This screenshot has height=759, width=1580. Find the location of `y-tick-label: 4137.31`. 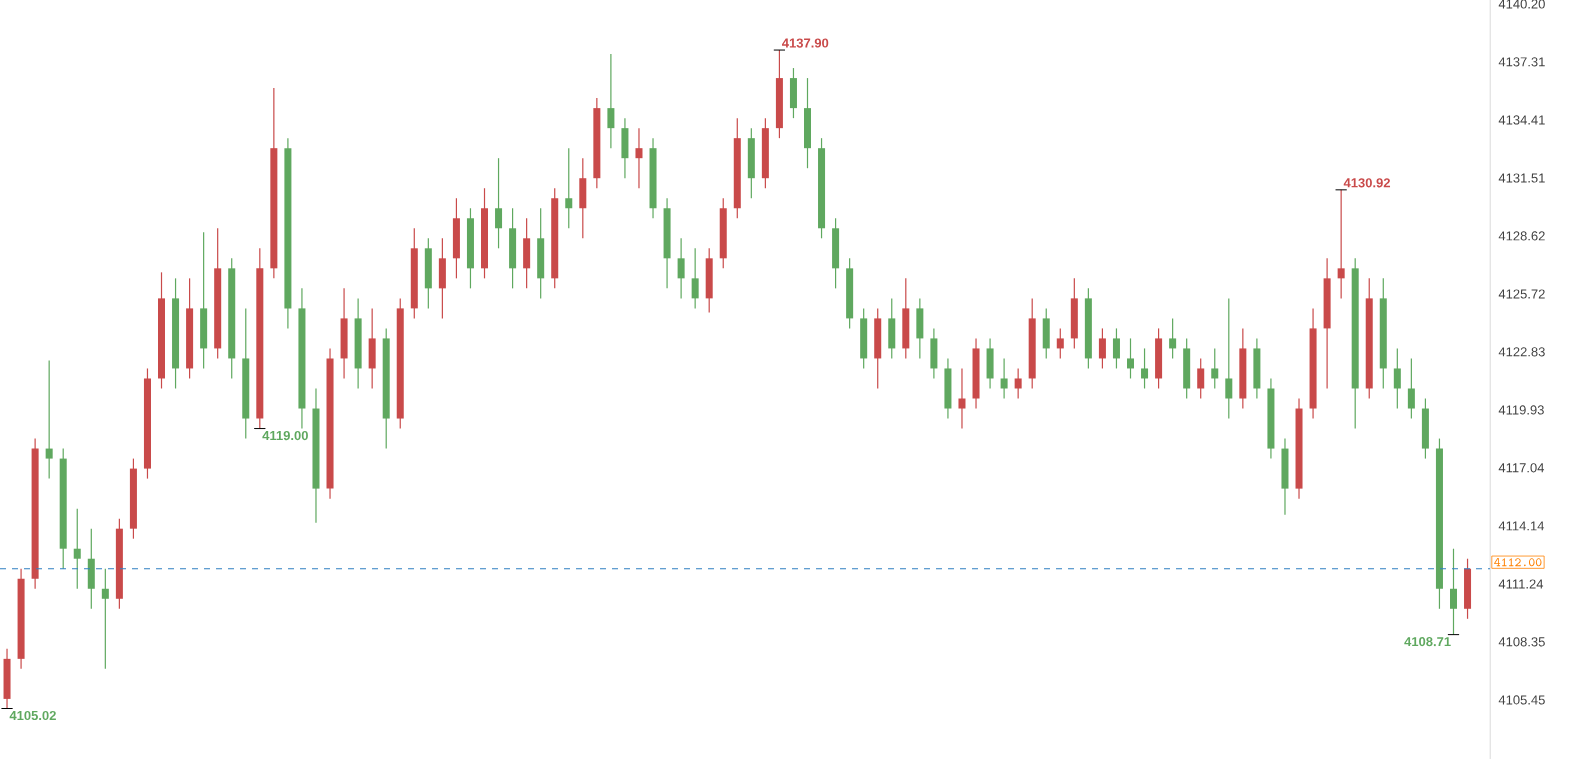

y-tick-label: 4137.31 is located at coordinates (1521, 62).